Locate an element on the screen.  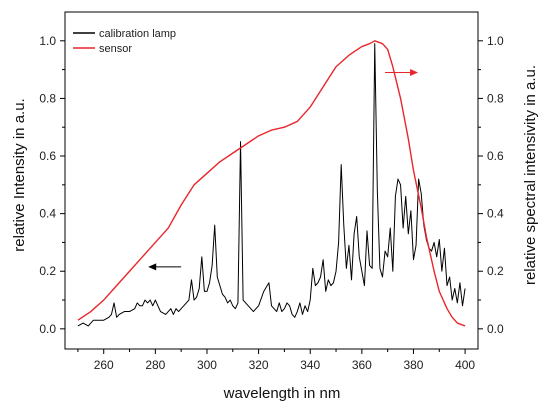
y-right-tick-label: 0.8 is located at coordinates (495, 98).